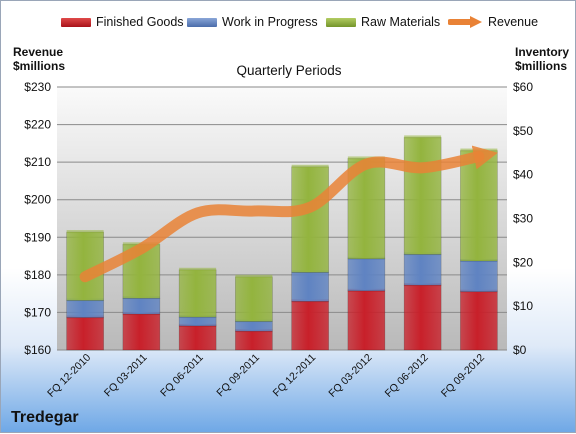  I want to click on category-label-3: FQ 06-2011, so click(182, 376).